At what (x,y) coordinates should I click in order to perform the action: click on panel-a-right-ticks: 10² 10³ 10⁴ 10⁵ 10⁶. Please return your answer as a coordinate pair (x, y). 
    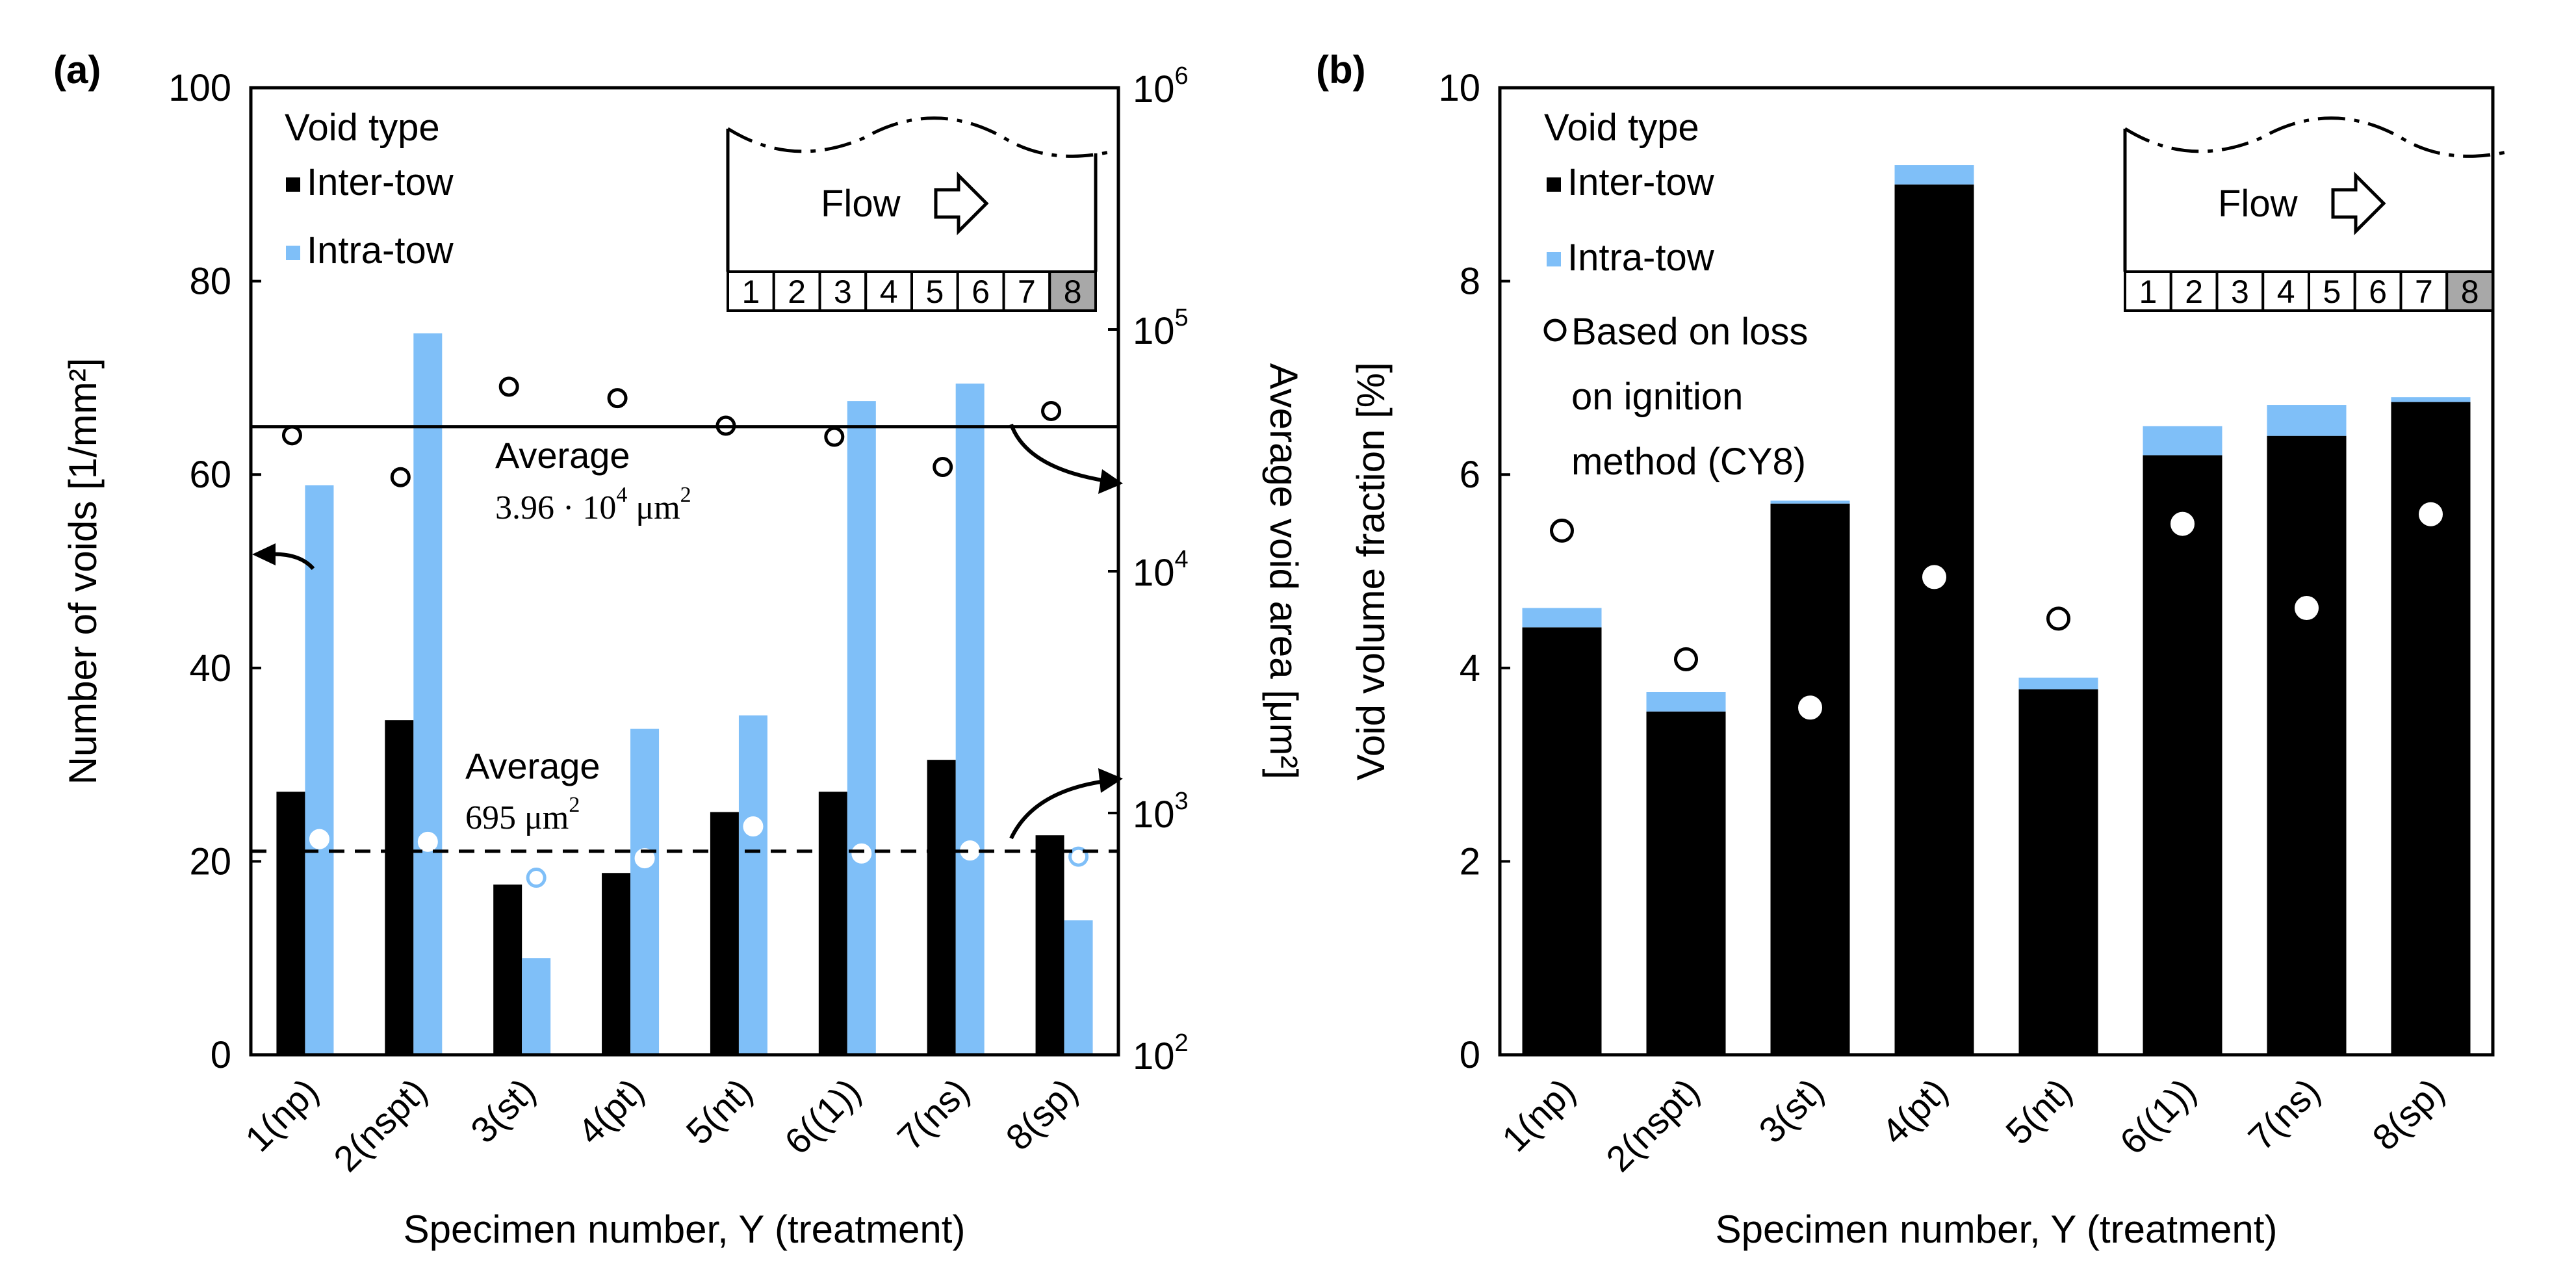
    Looking at the image, I should click on (1149, 570).